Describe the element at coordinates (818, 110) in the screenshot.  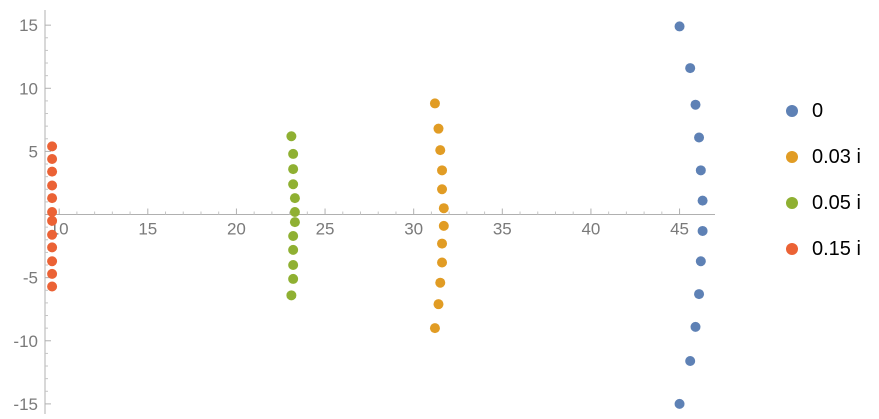
I see `legend-label-series-0: 0` at that location.